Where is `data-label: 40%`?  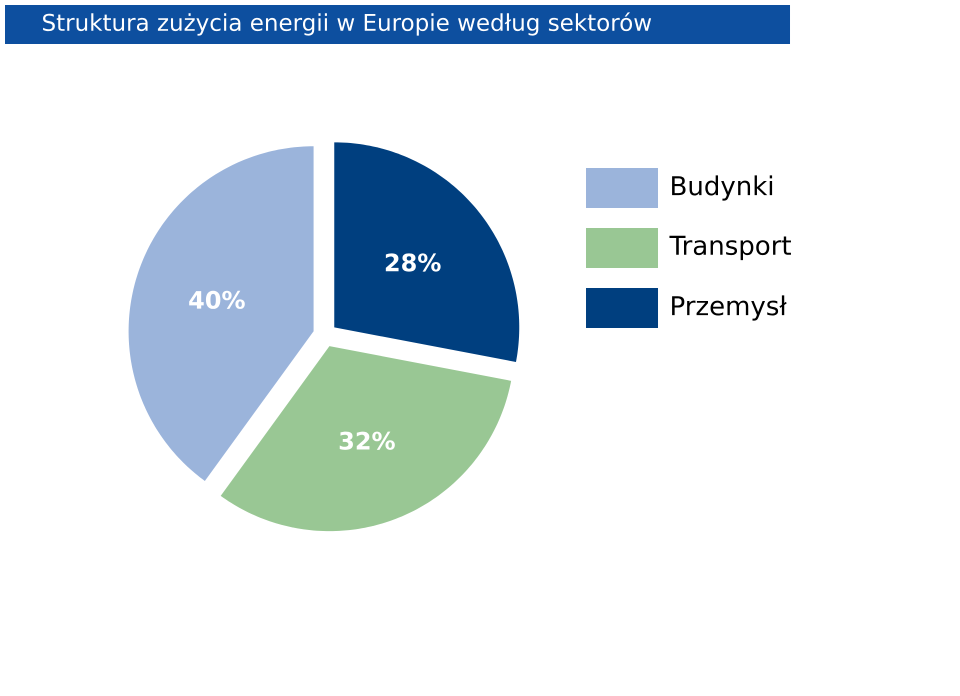
data-label: 40% is located at coordinates (217, 299).